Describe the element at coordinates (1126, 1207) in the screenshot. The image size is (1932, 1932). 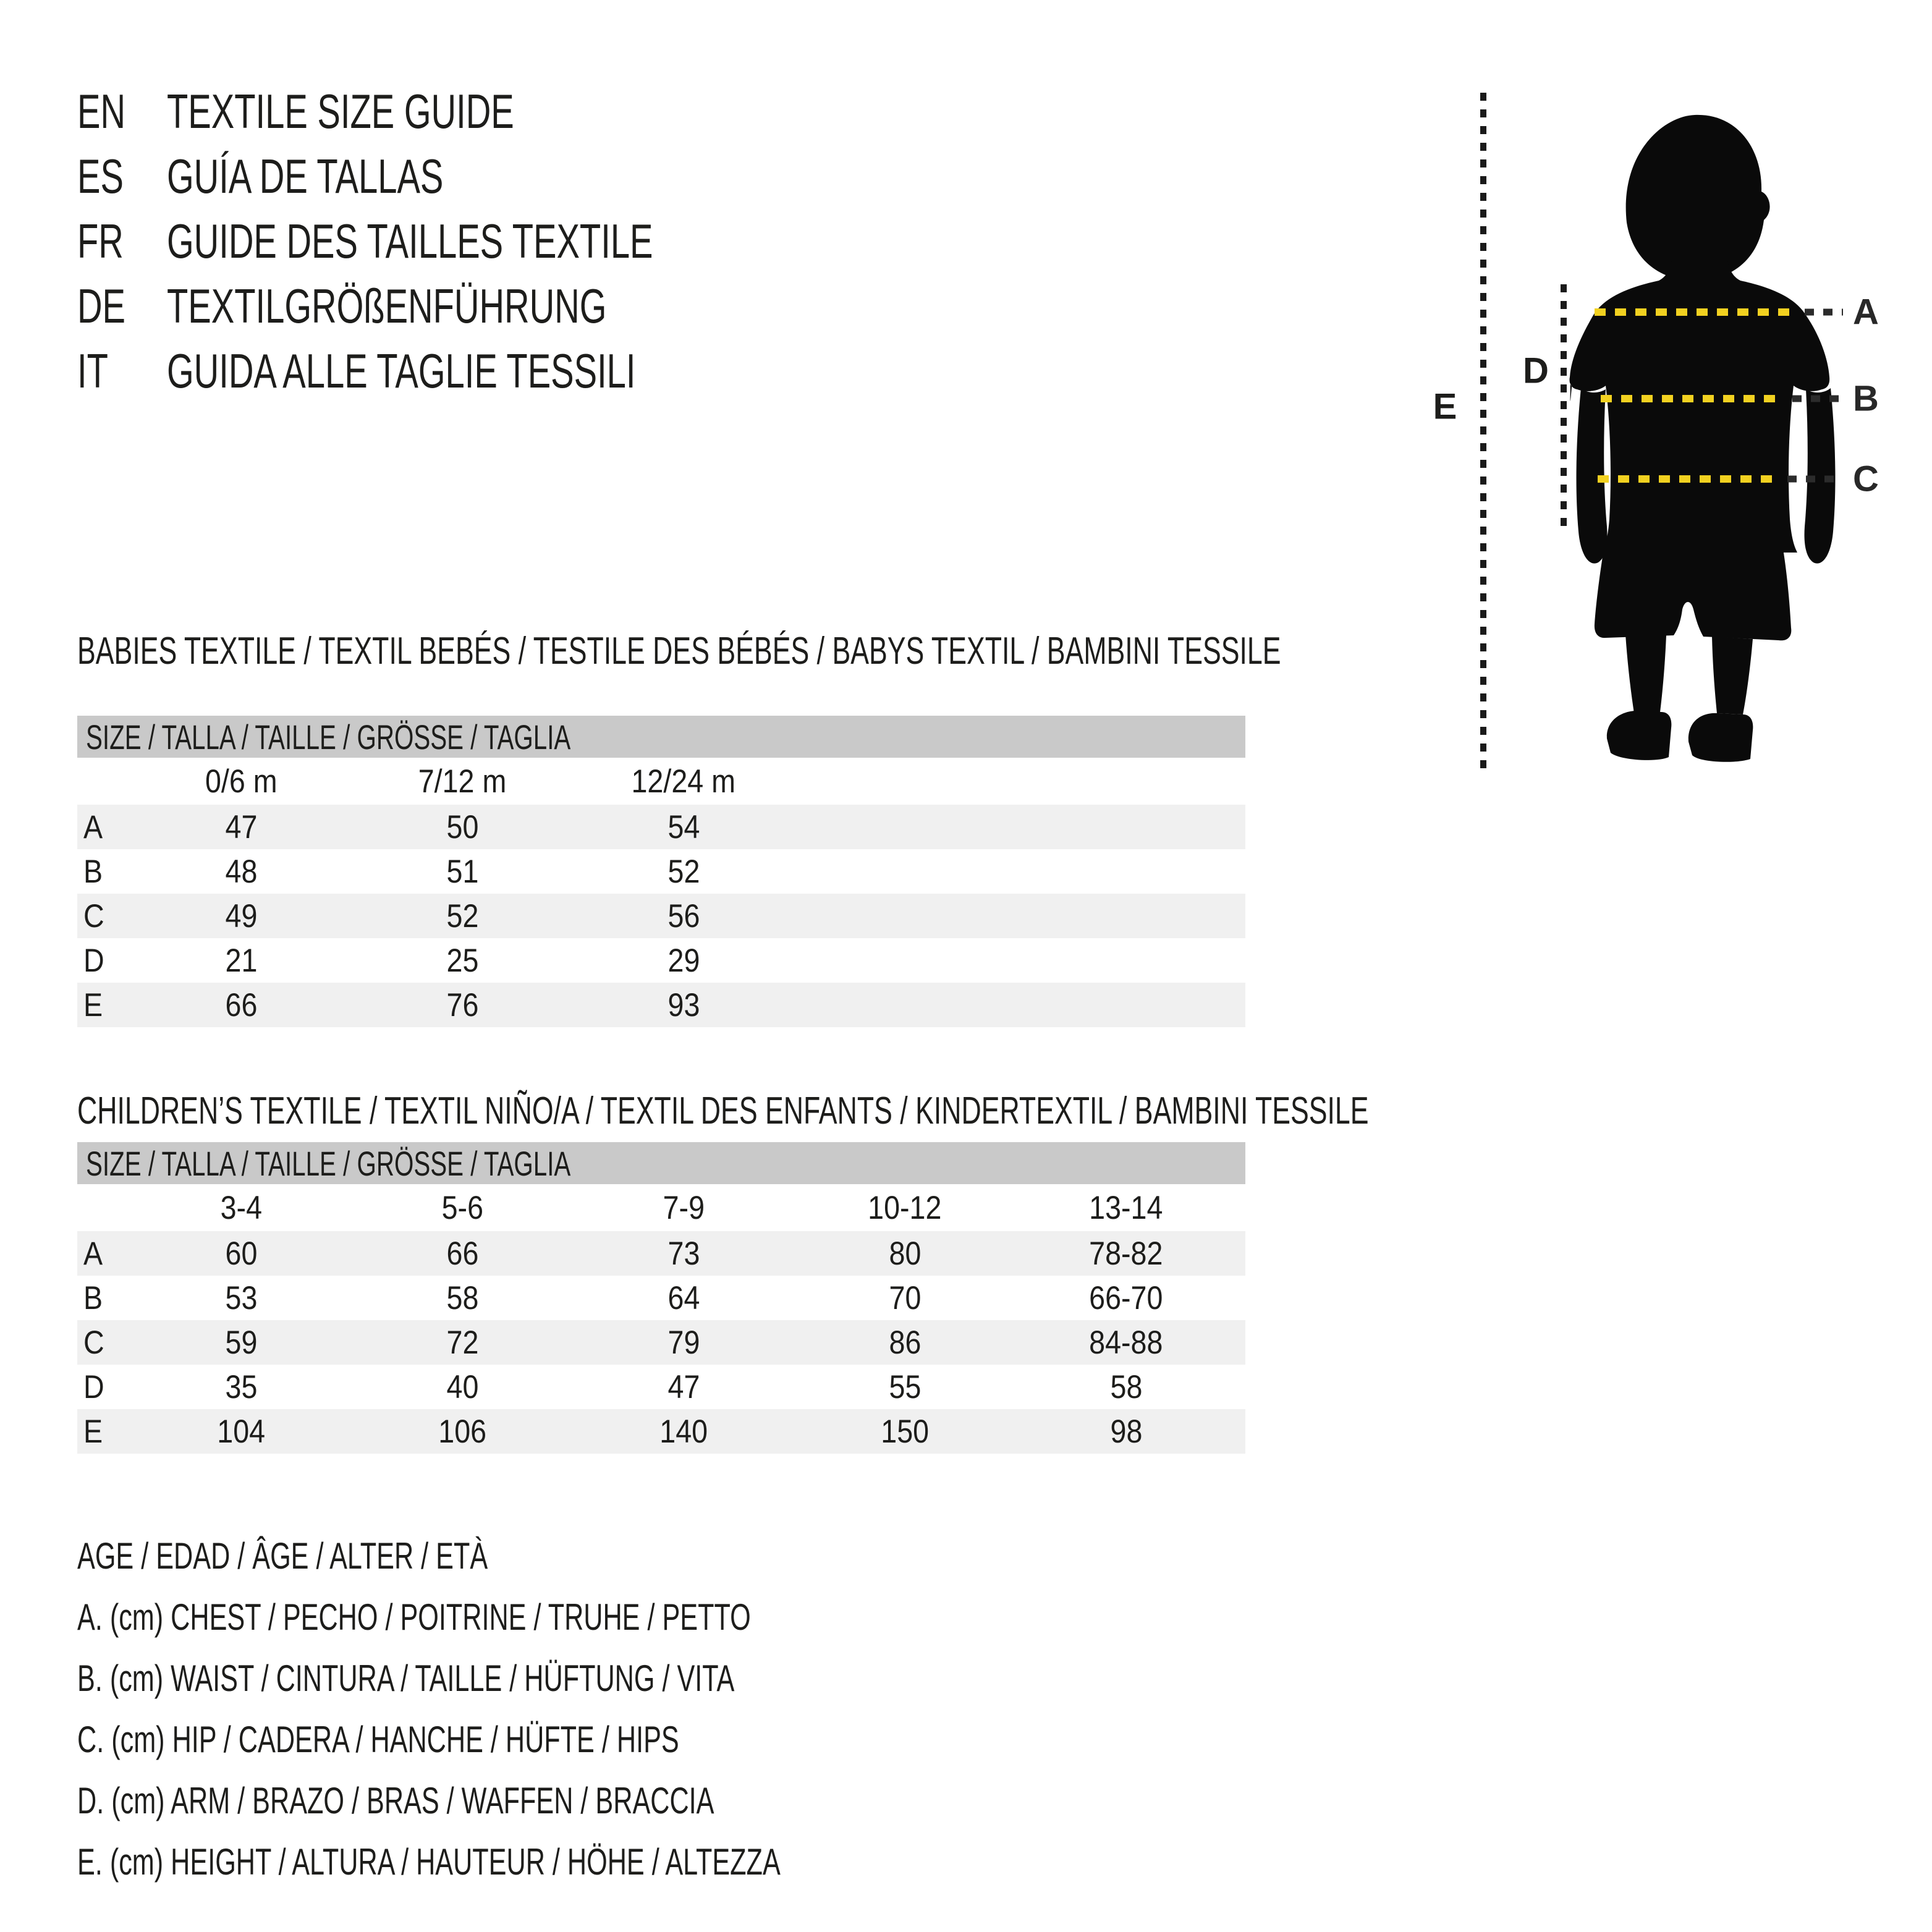
I see `column-header: 13-14` at that location.